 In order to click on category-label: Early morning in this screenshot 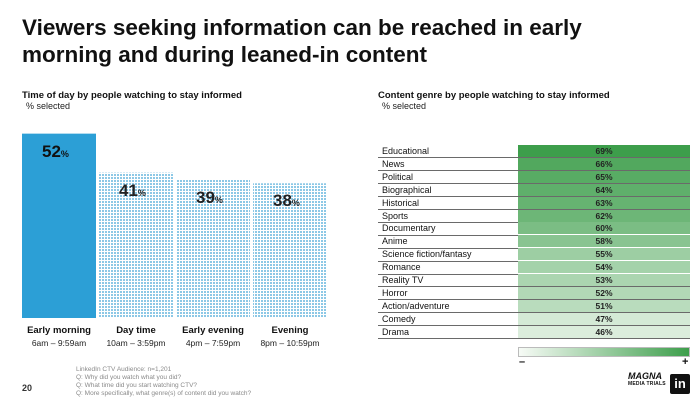, I will do `click(59, 330)`.